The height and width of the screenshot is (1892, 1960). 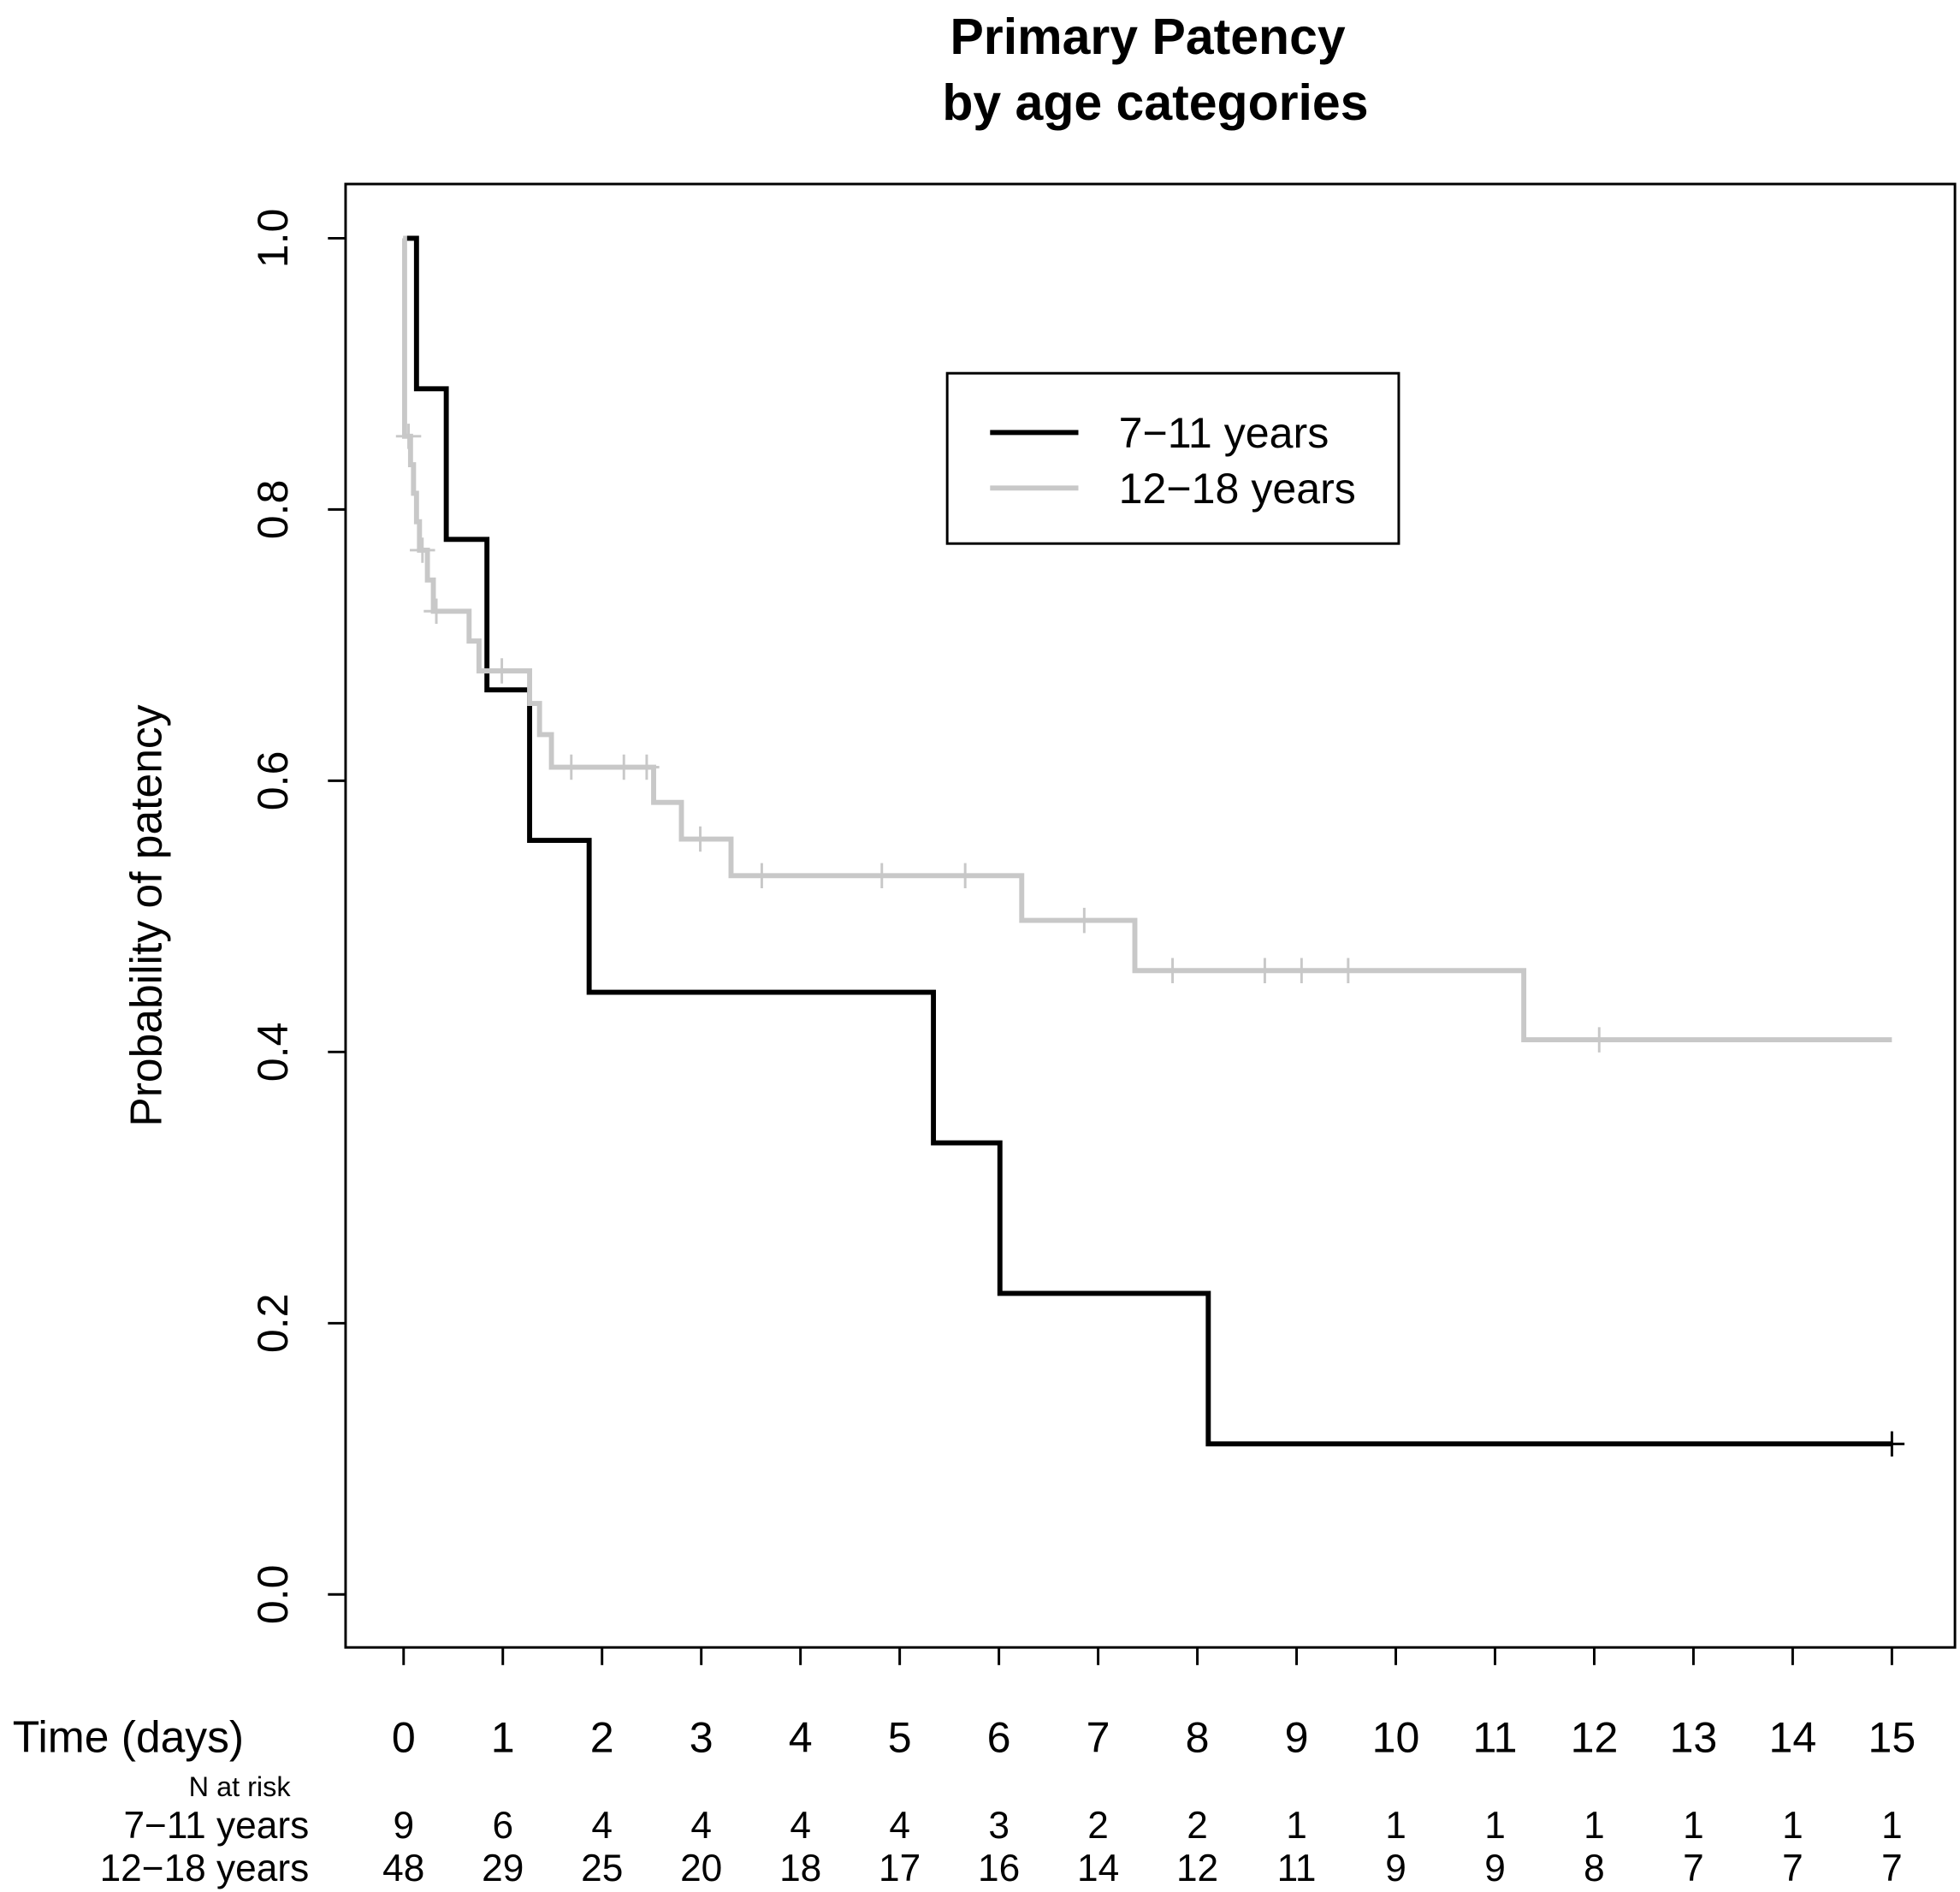 I want to click on risk-count: 17, so click(x=900, y=1869).